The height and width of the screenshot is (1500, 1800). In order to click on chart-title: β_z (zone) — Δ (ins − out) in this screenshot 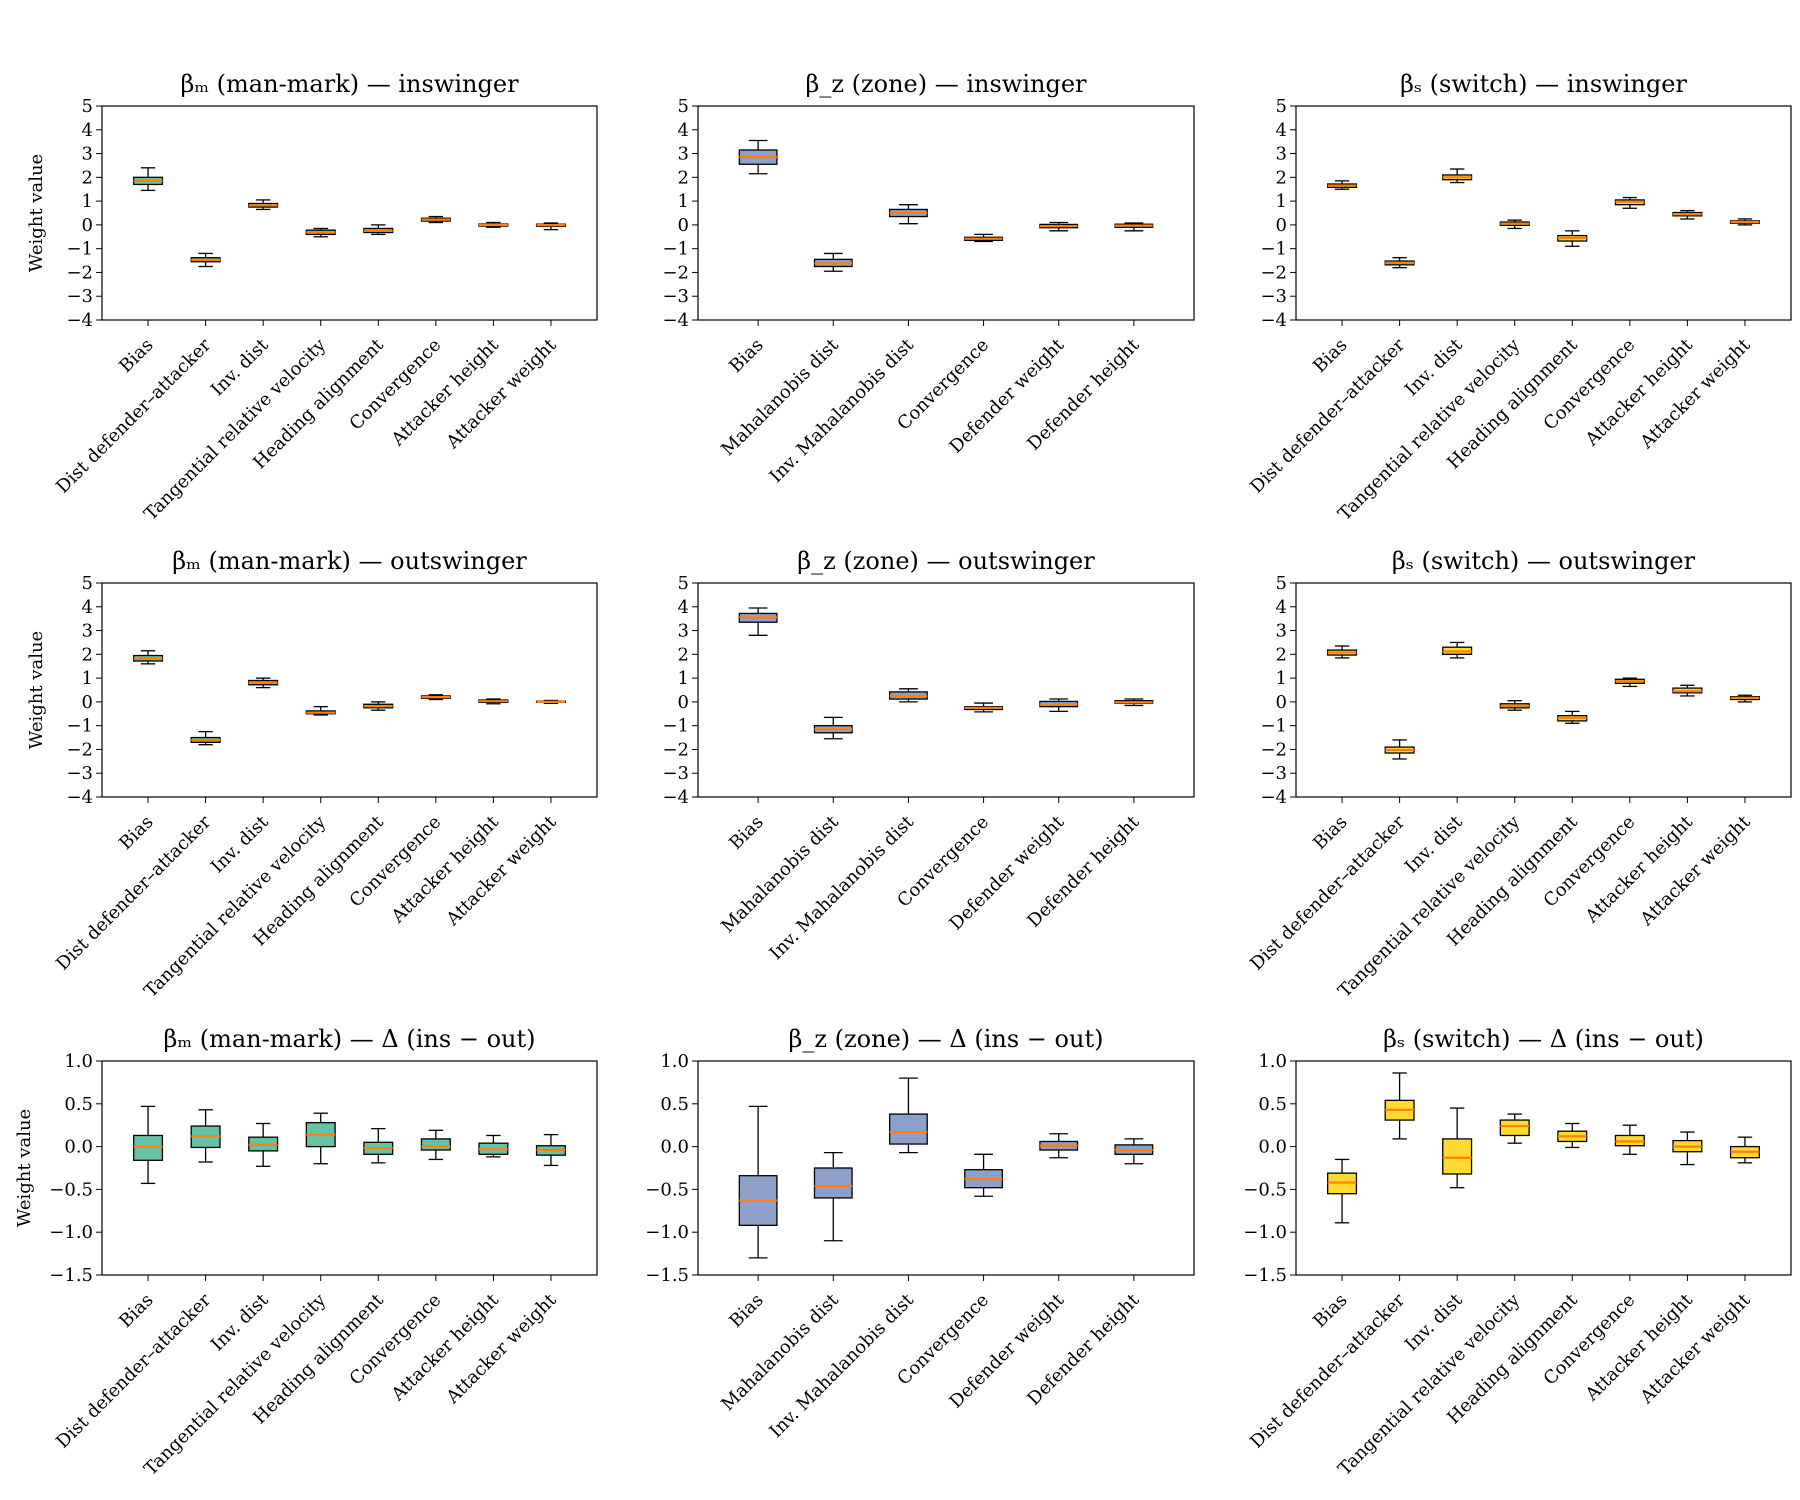, I will do `click(946, 1039)`.